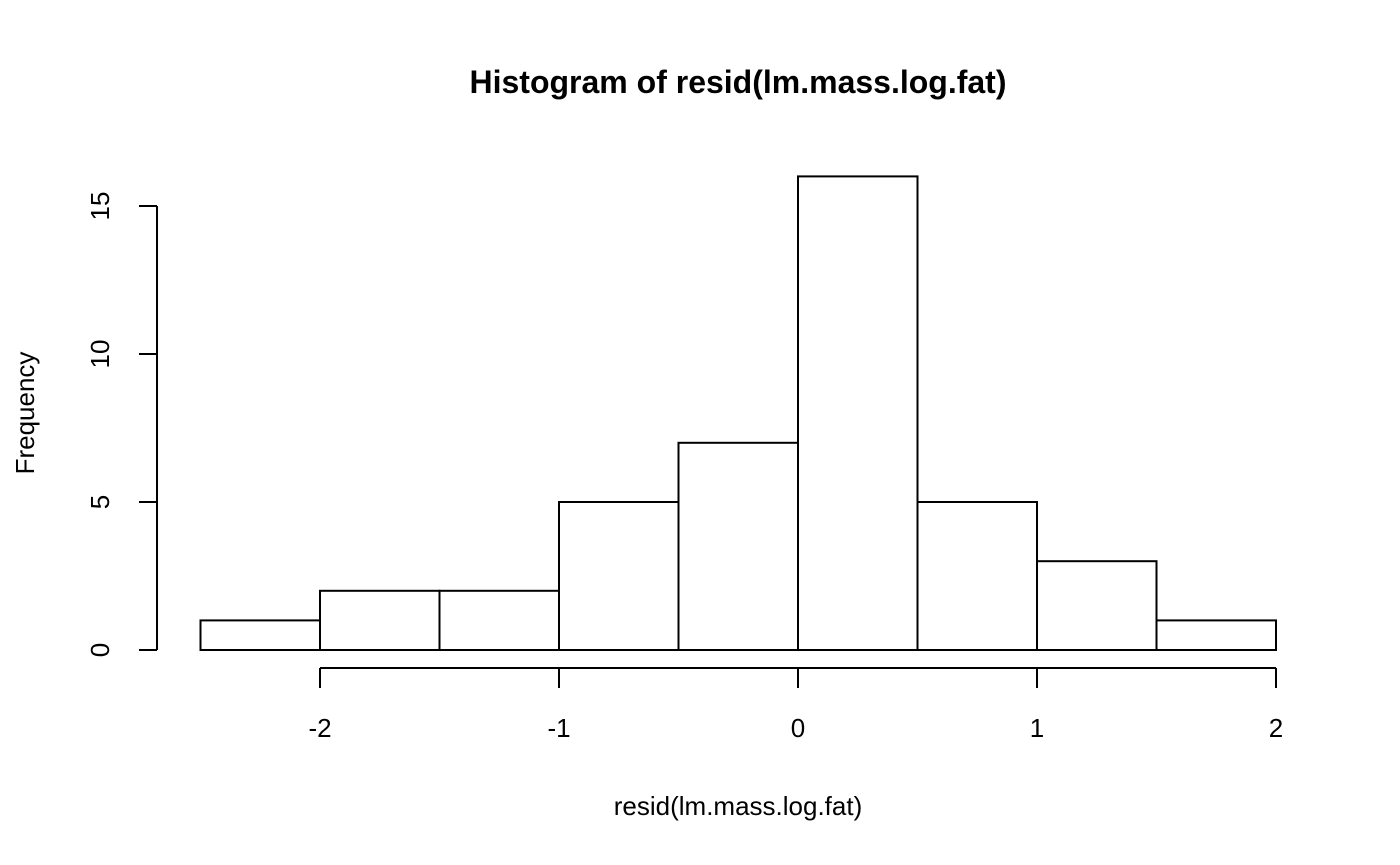  What do you see at coordinates (738, 82) in the screenshot?
I see `chart-title: Histogram of resid(lm.mass.log.fat)` at bounding box center [738, 82].